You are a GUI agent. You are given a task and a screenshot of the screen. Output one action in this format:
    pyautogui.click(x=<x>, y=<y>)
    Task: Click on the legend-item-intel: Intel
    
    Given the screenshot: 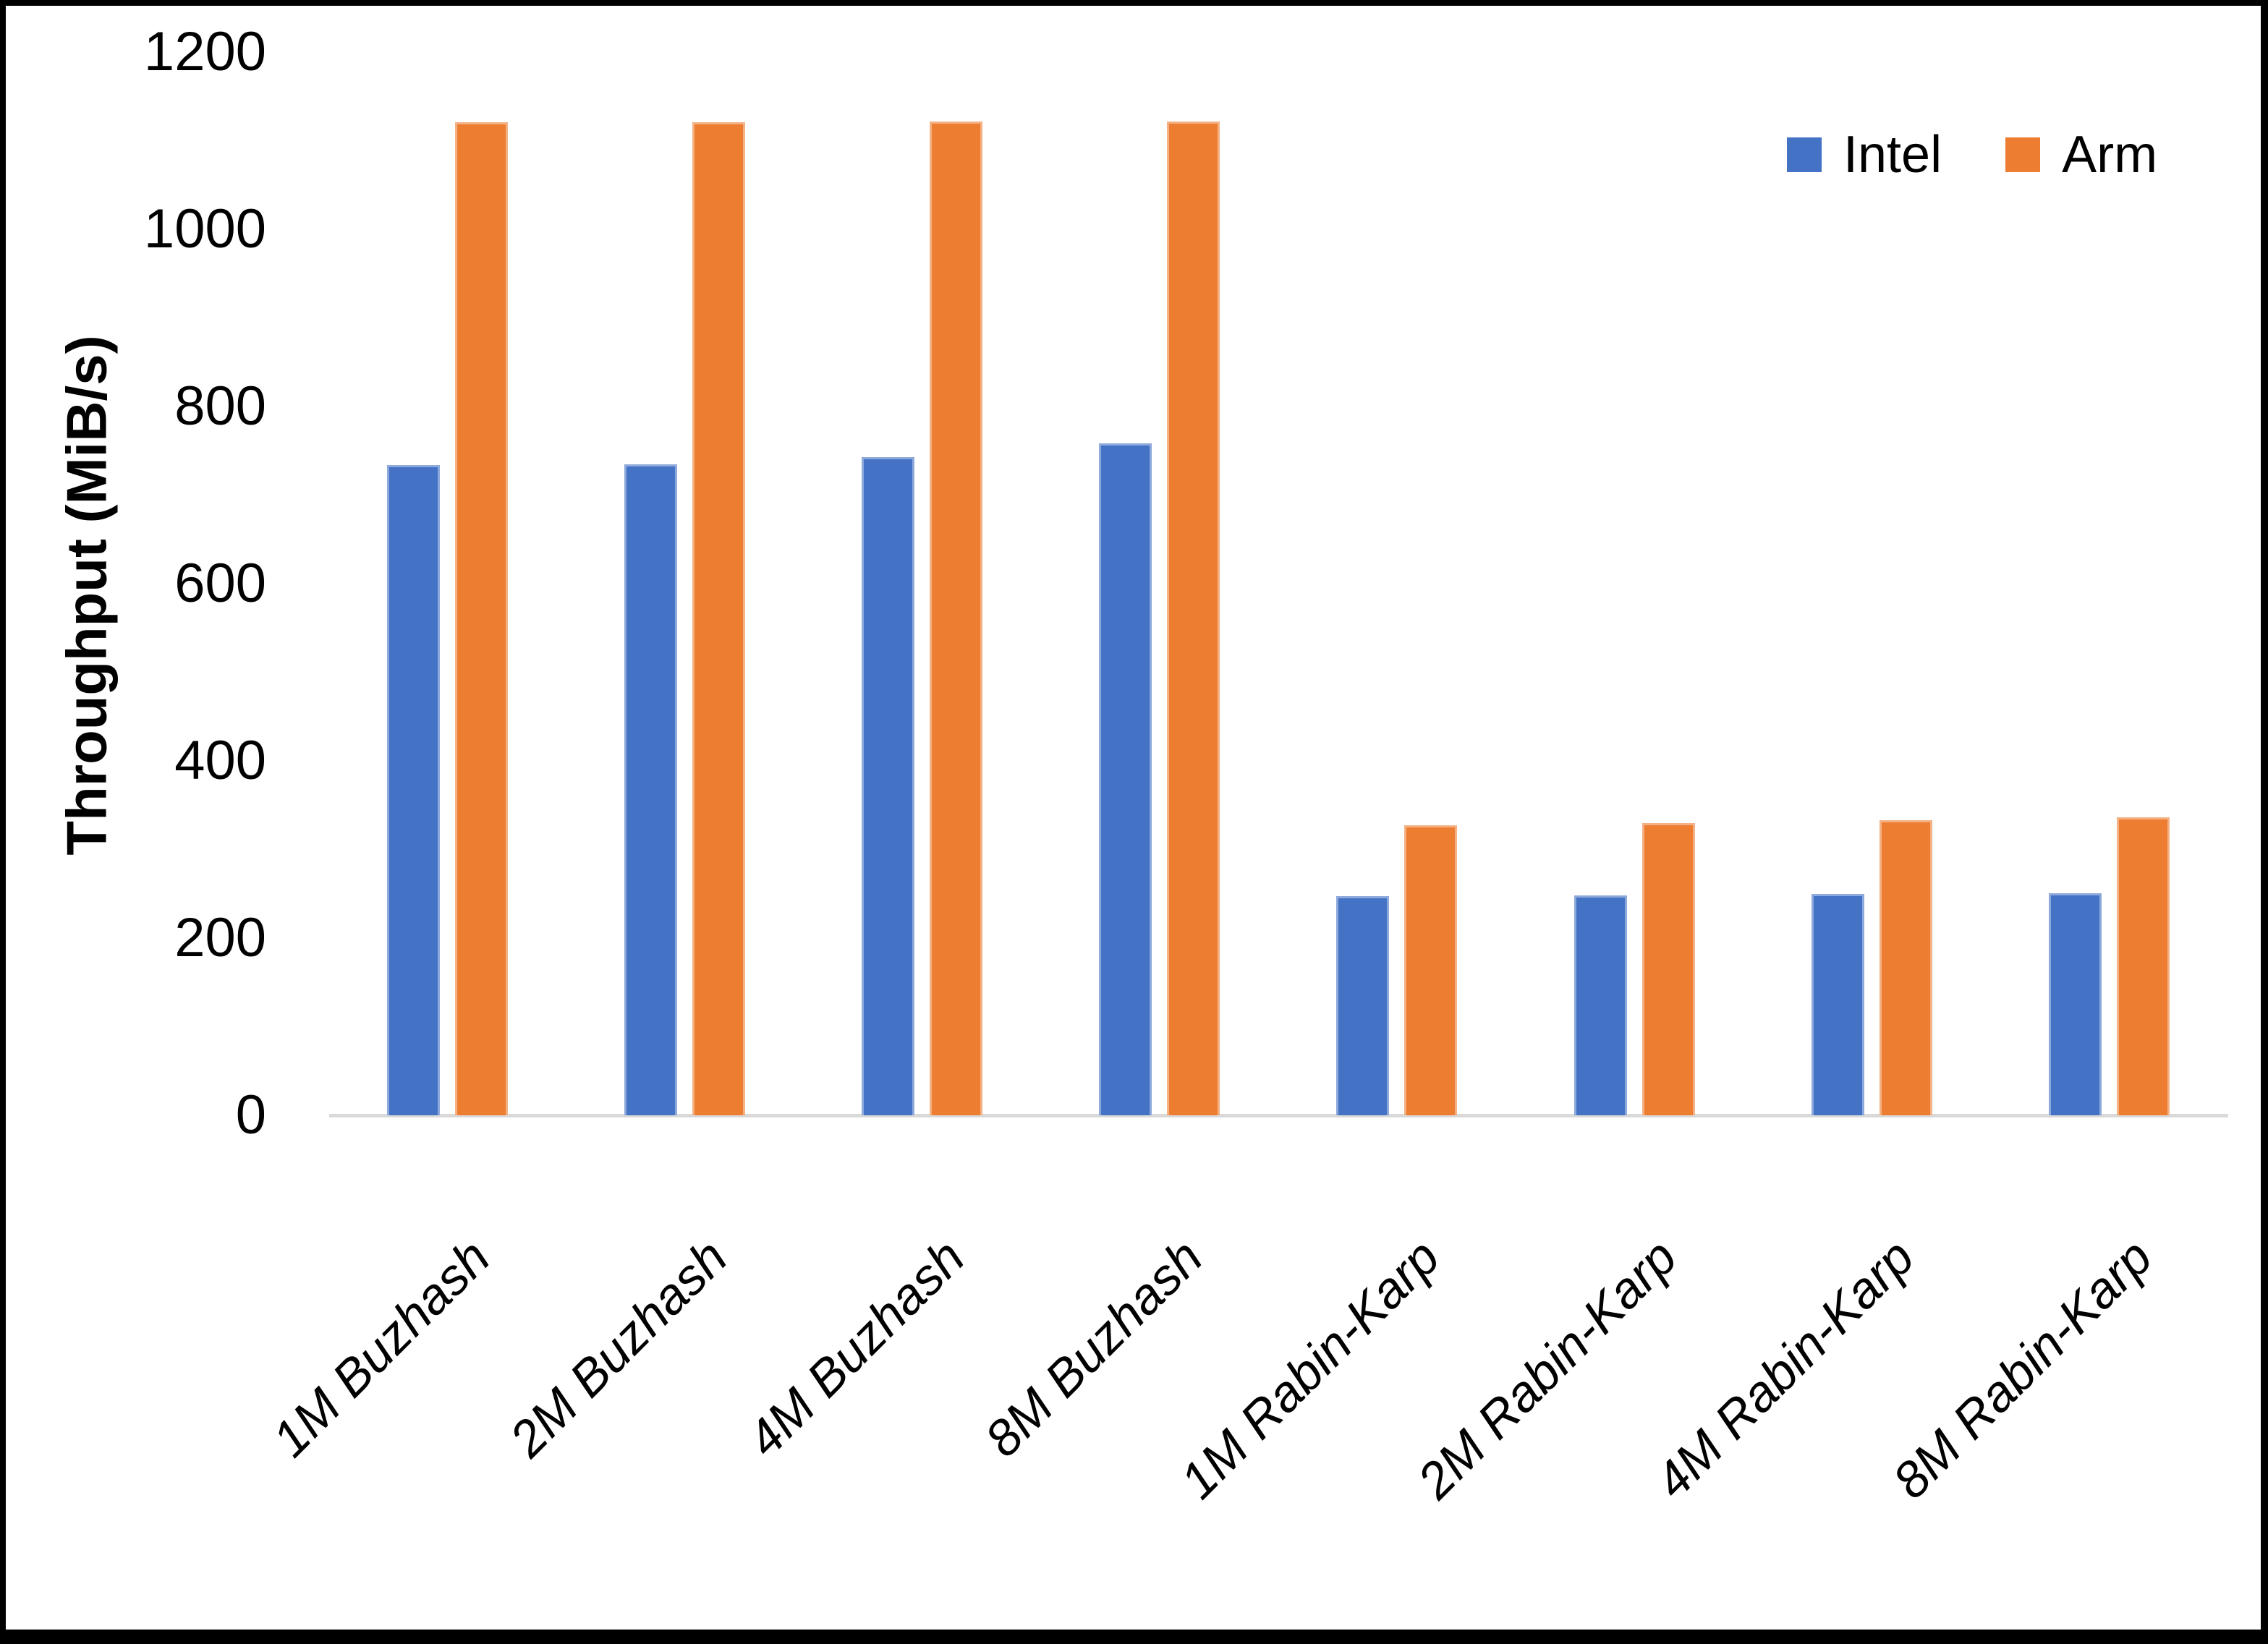 What is the action you would take?
    pyautogui.click(x=1864, y=155)
    